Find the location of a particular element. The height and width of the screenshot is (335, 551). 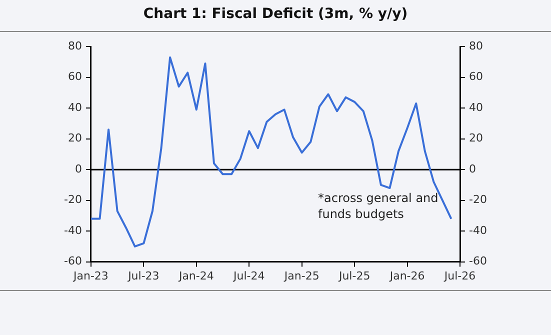

y-tick-label: -20 is located at coordinates (73, 199).